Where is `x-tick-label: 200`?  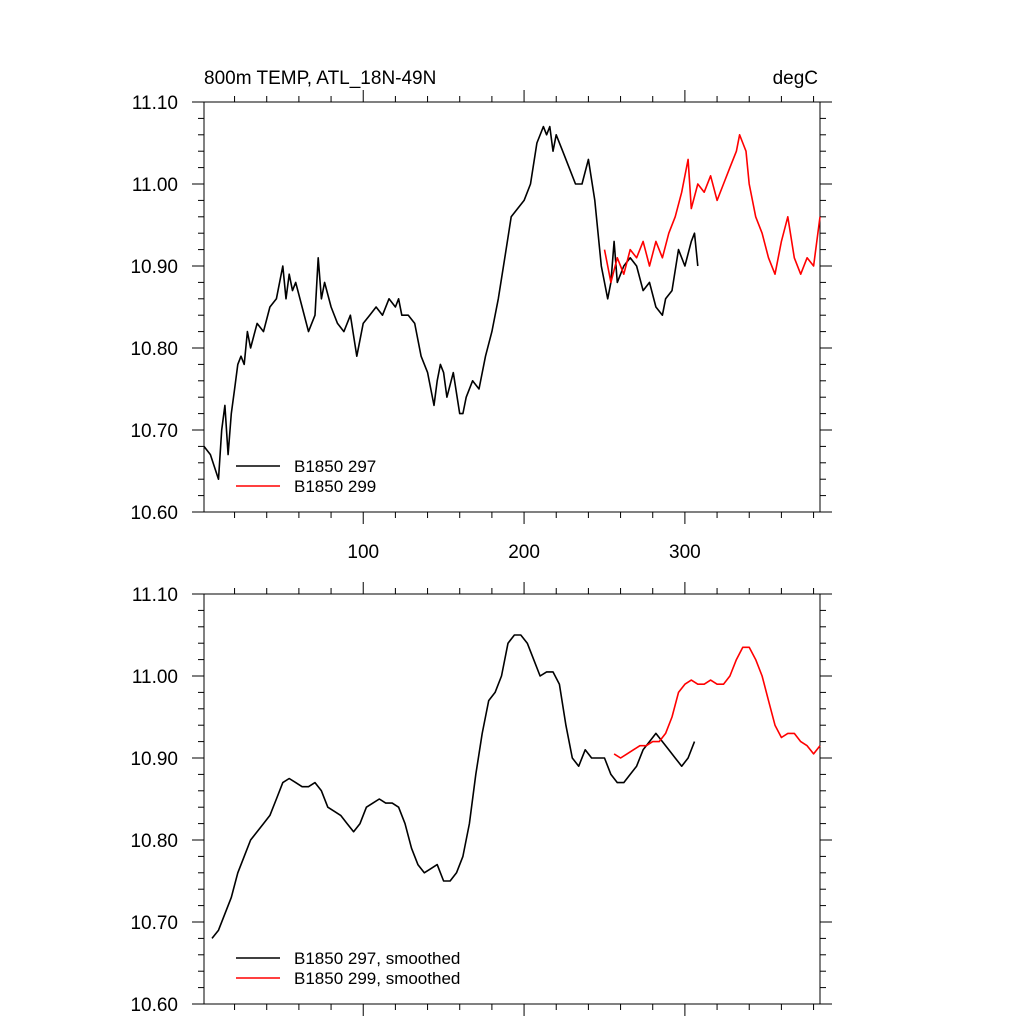
x-tick-label: 200 is located at coordinates (524, 552).